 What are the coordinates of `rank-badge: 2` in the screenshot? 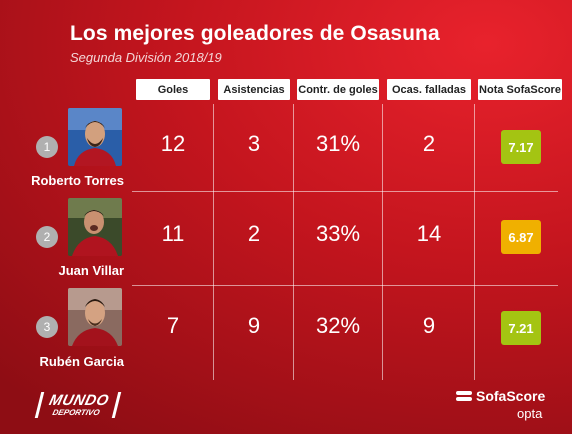 It's located at (47, 237).